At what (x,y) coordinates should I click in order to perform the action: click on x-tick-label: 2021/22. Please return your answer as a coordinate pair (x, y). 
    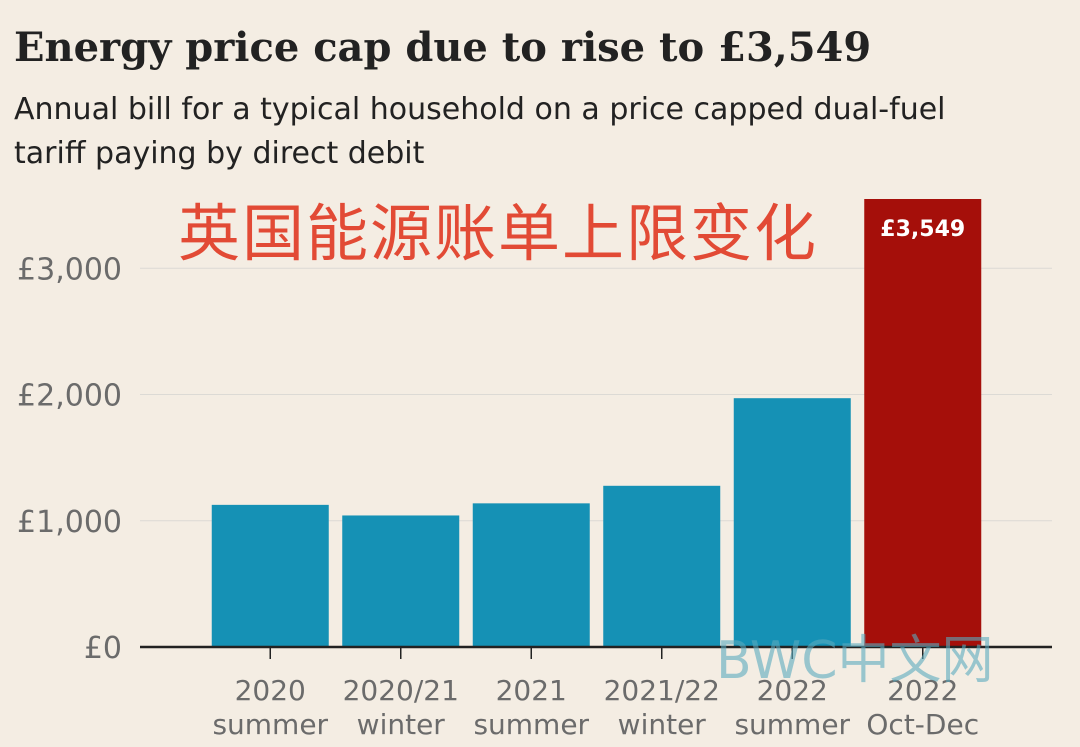
    Looking at the image, I should click on (662, 690).